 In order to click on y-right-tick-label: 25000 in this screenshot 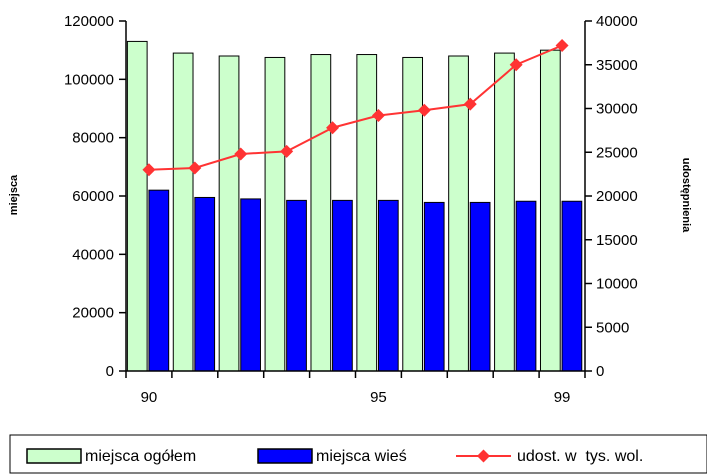, I will do `click(617, 152)`.